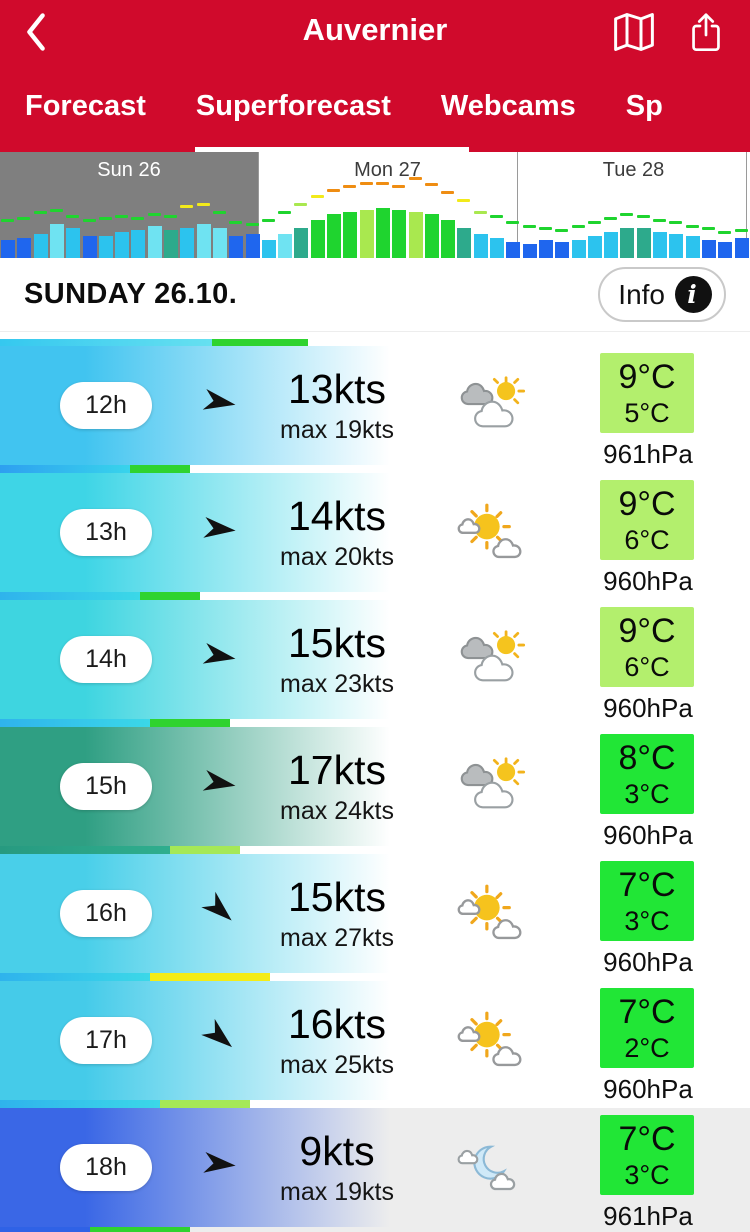  I want to click on info-button: Info i, so click(662, 294).